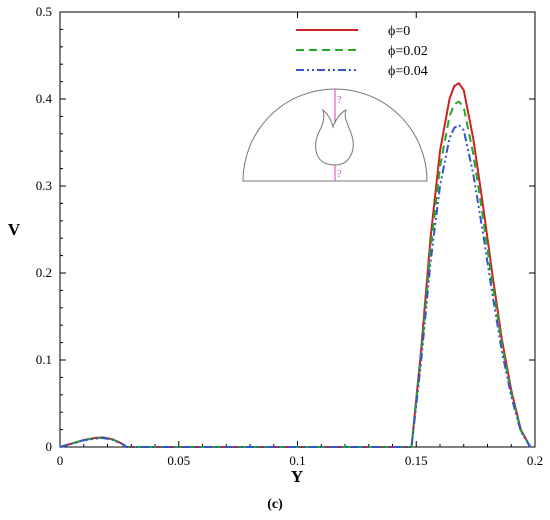 Image resolution: width=550 pixels, height=520 pixels. What do you see at coordinates (44, 272) in the screenshot?
I see `y-tick-label: 0.2` at bounding box center [44, 272].